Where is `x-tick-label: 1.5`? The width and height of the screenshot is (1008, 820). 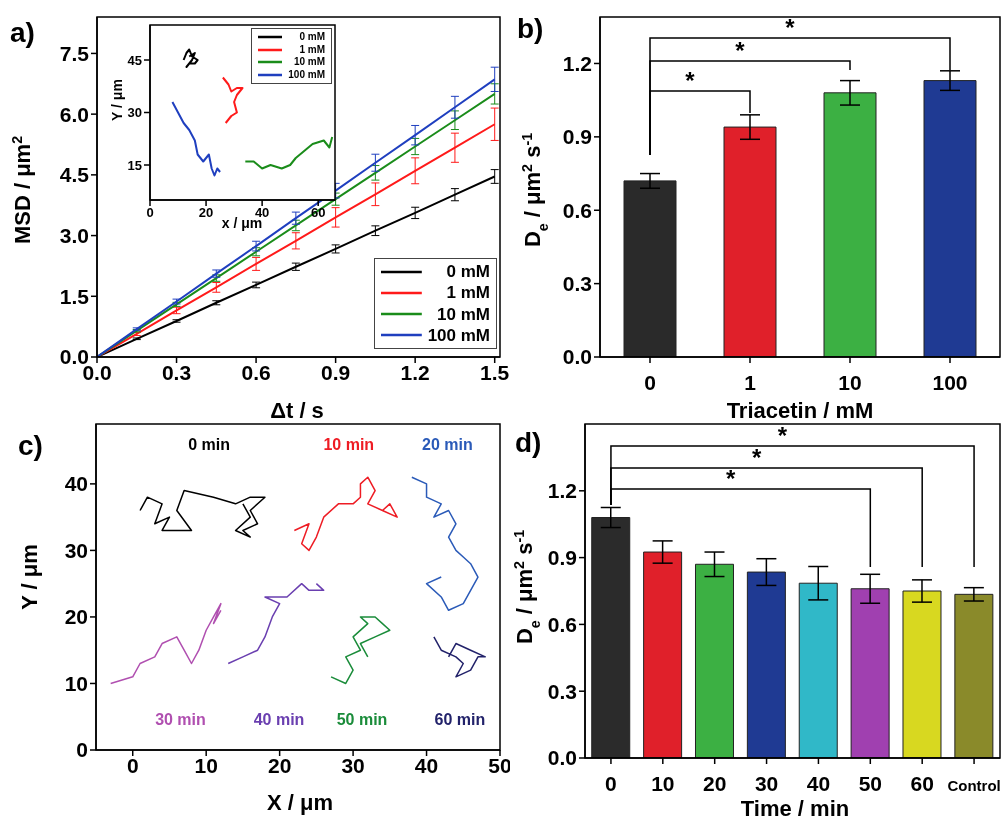
x-tick-label: 1.5 is located at coordinates (495, 372).